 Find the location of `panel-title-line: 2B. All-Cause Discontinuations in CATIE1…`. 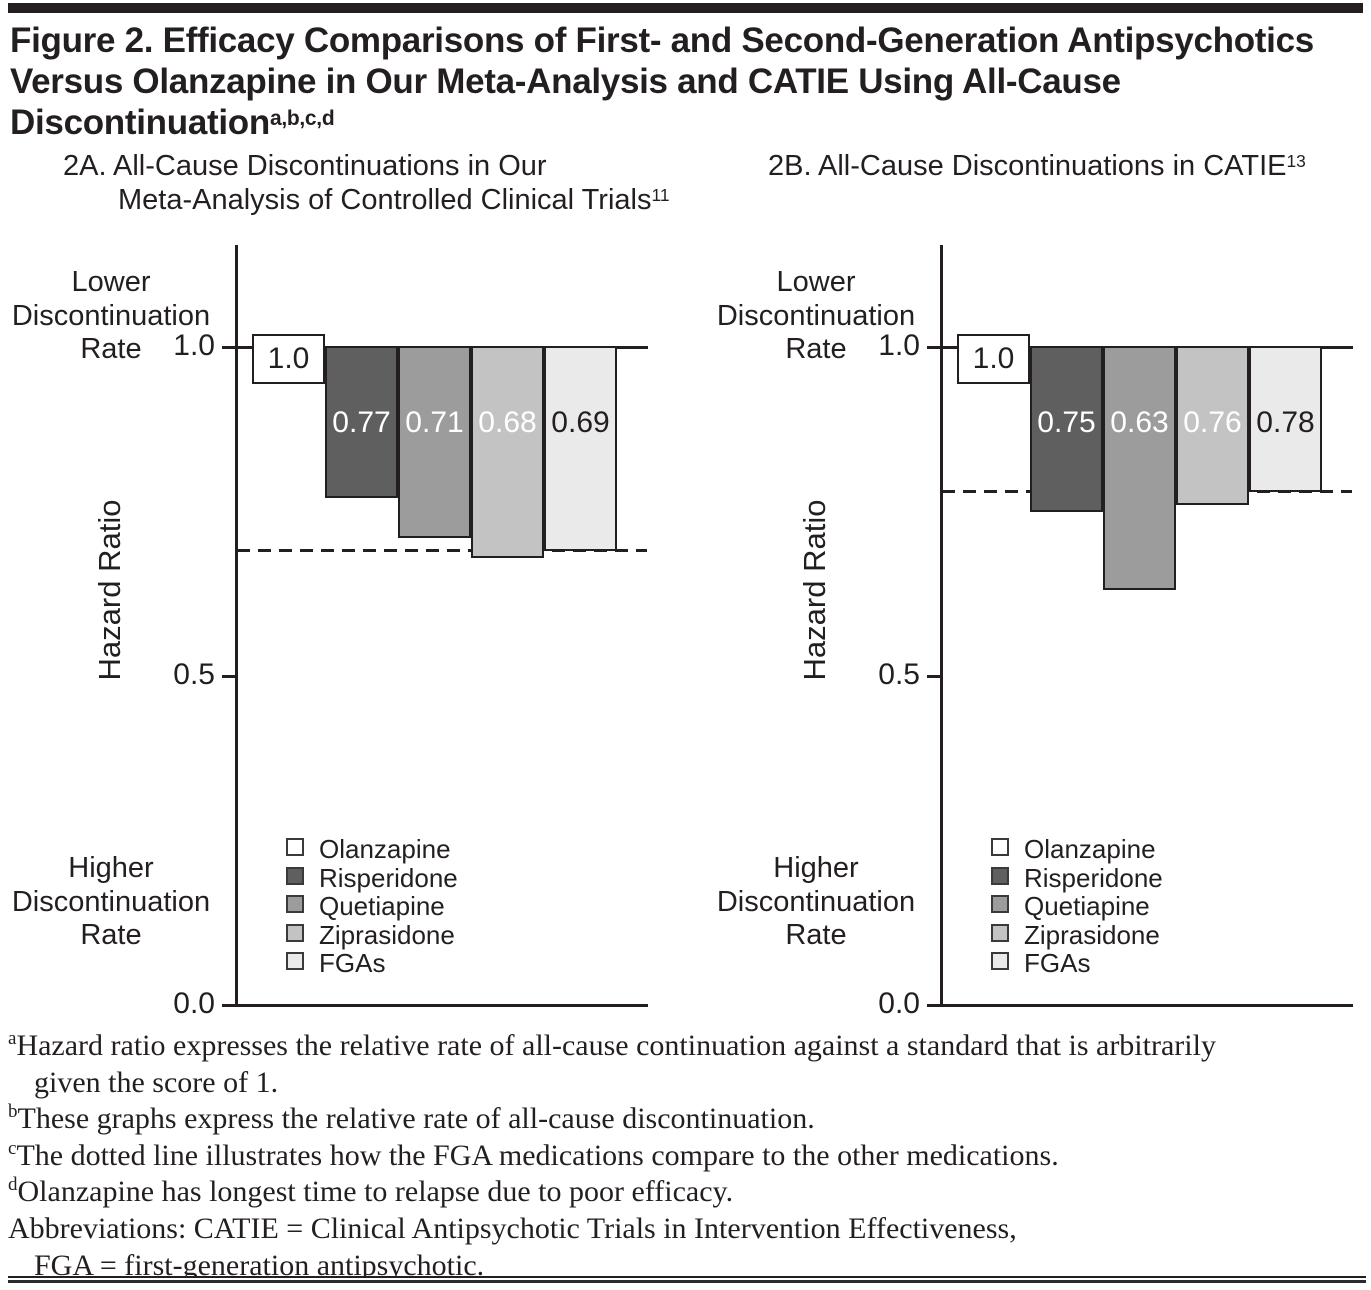

panel-title-line: 2B. All-Cause Discontinuations in CATIE1… is located at coordinates (1037, 166).